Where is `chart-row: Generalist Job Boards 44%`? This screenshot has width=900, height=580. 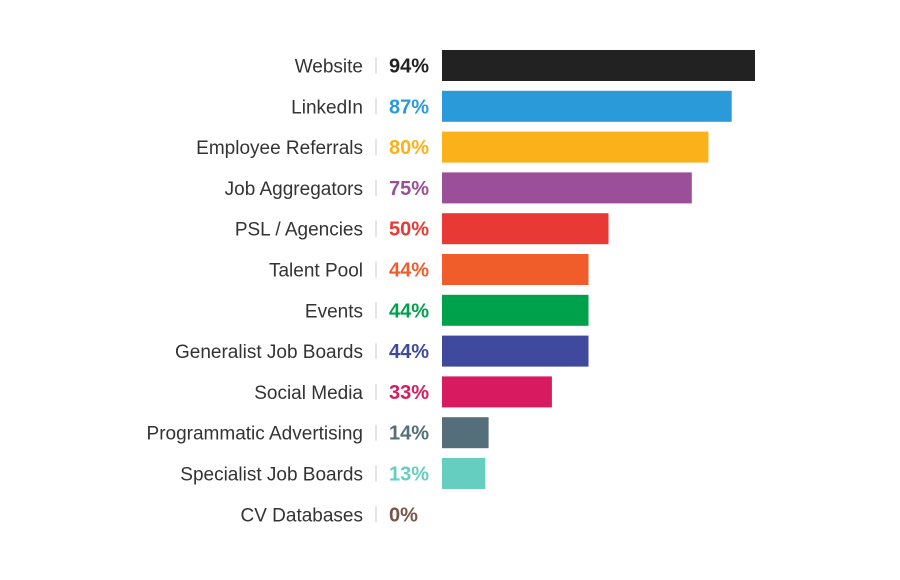 chart-row: Generalist Job Boards 44% is located at coordinates (382, 351).